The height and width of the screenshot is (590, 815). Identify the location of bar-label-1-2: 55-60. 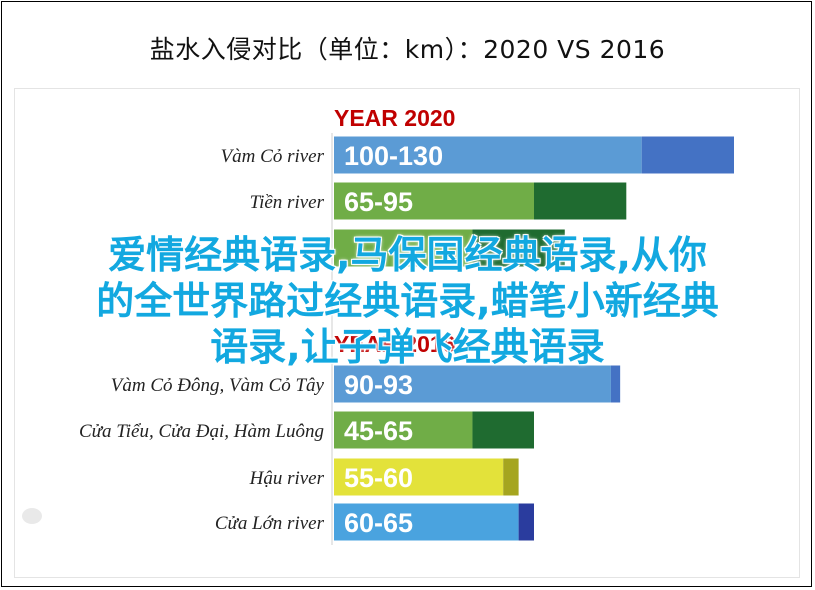
(378, 478).